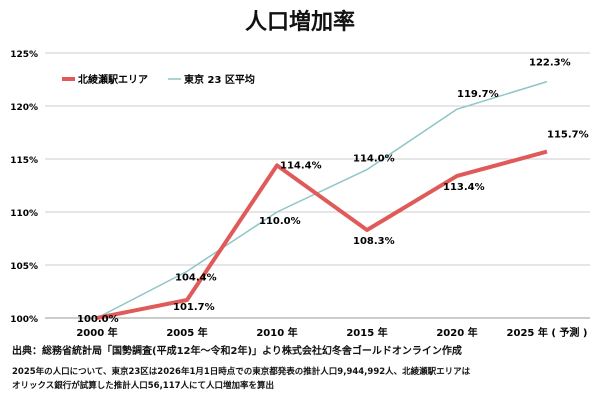  Describe the element at coordinates (219, 79) in the screenshot. I see `legend-label: 東京 23 区平均` at that location.